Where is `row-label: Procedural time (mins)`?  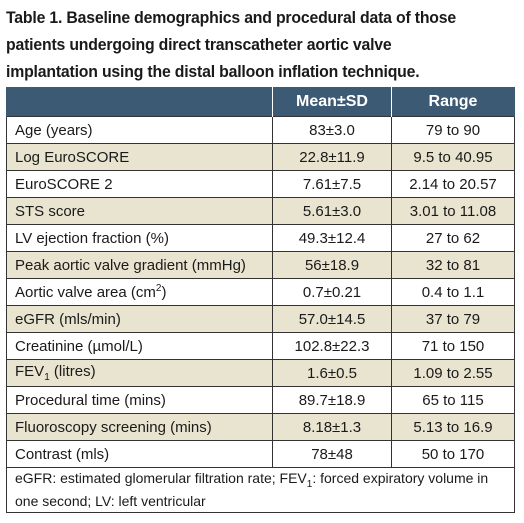 row-label: Procedural time (mins) is located at coordinates (139, 400).